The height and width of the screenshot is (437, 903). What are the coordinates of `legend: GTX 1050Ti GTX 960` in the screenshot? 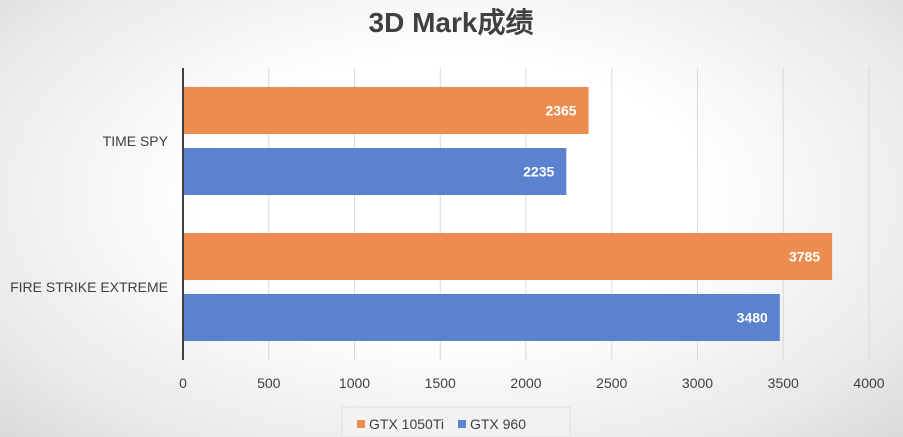 It's located at (441, 424).